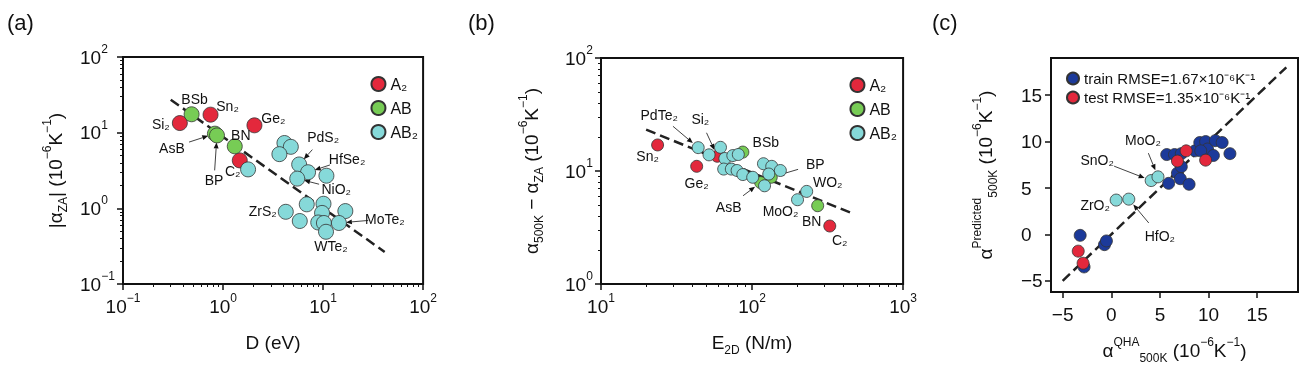 Image resolution: width=1305 pixels, height=385 pixels. Describe the element at coordinates (1032, 142) in the screenshot. I see `y-tick-label: 10` at that location.